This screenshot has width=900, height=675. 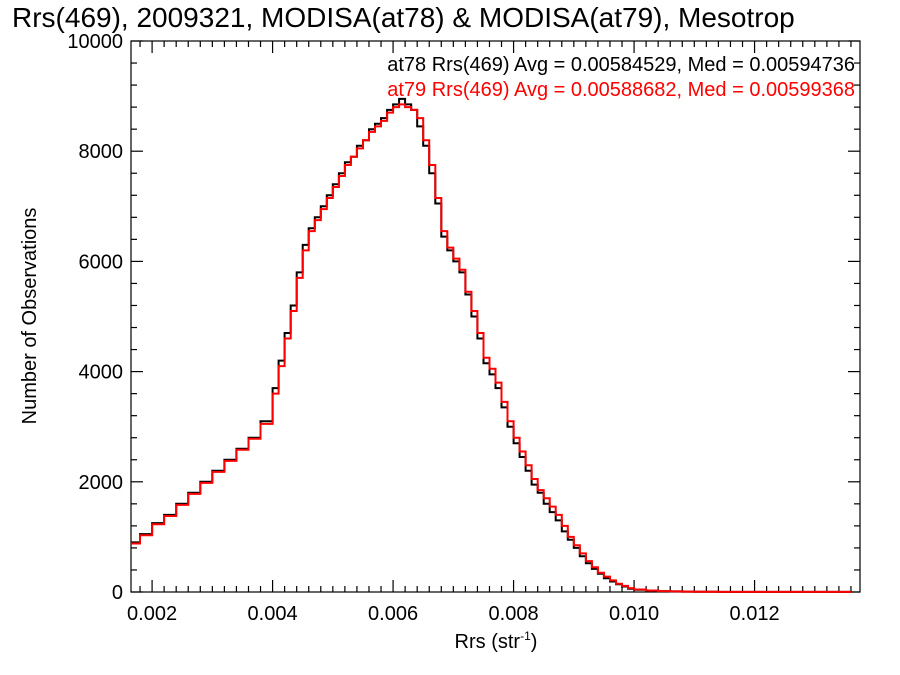 What do you see at coordinates (152, 614) in the screenshot?
I see `x-tick-label: 0.002` at bounding box center [152, 614].